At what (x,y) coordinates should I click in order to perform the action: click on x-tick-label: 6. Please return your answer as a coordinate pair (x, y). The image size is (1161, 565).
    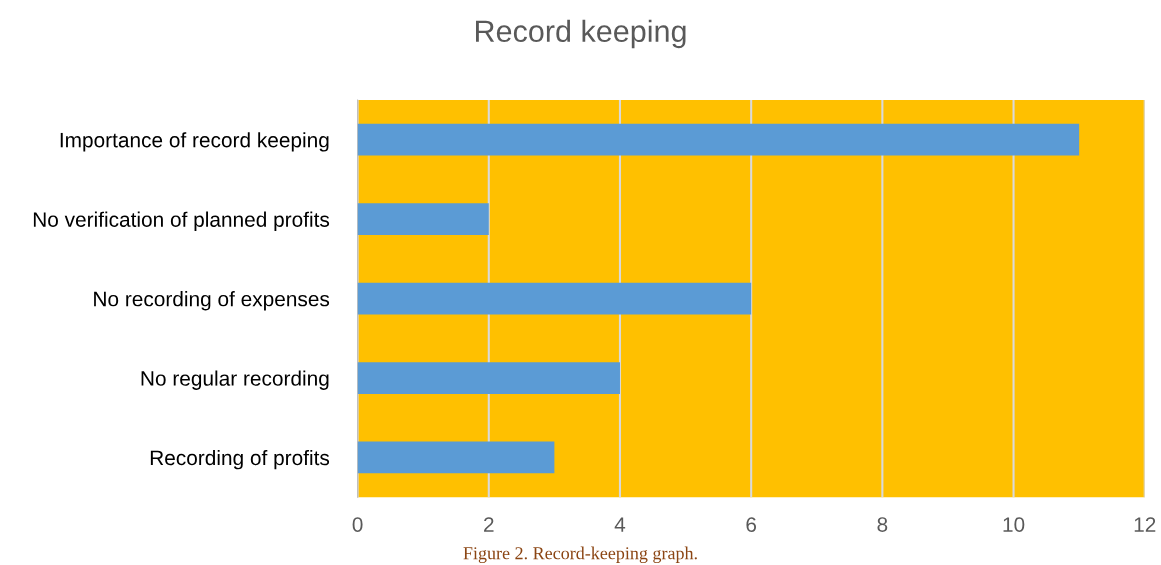
    Looking at the image, I should click on (751, 524).